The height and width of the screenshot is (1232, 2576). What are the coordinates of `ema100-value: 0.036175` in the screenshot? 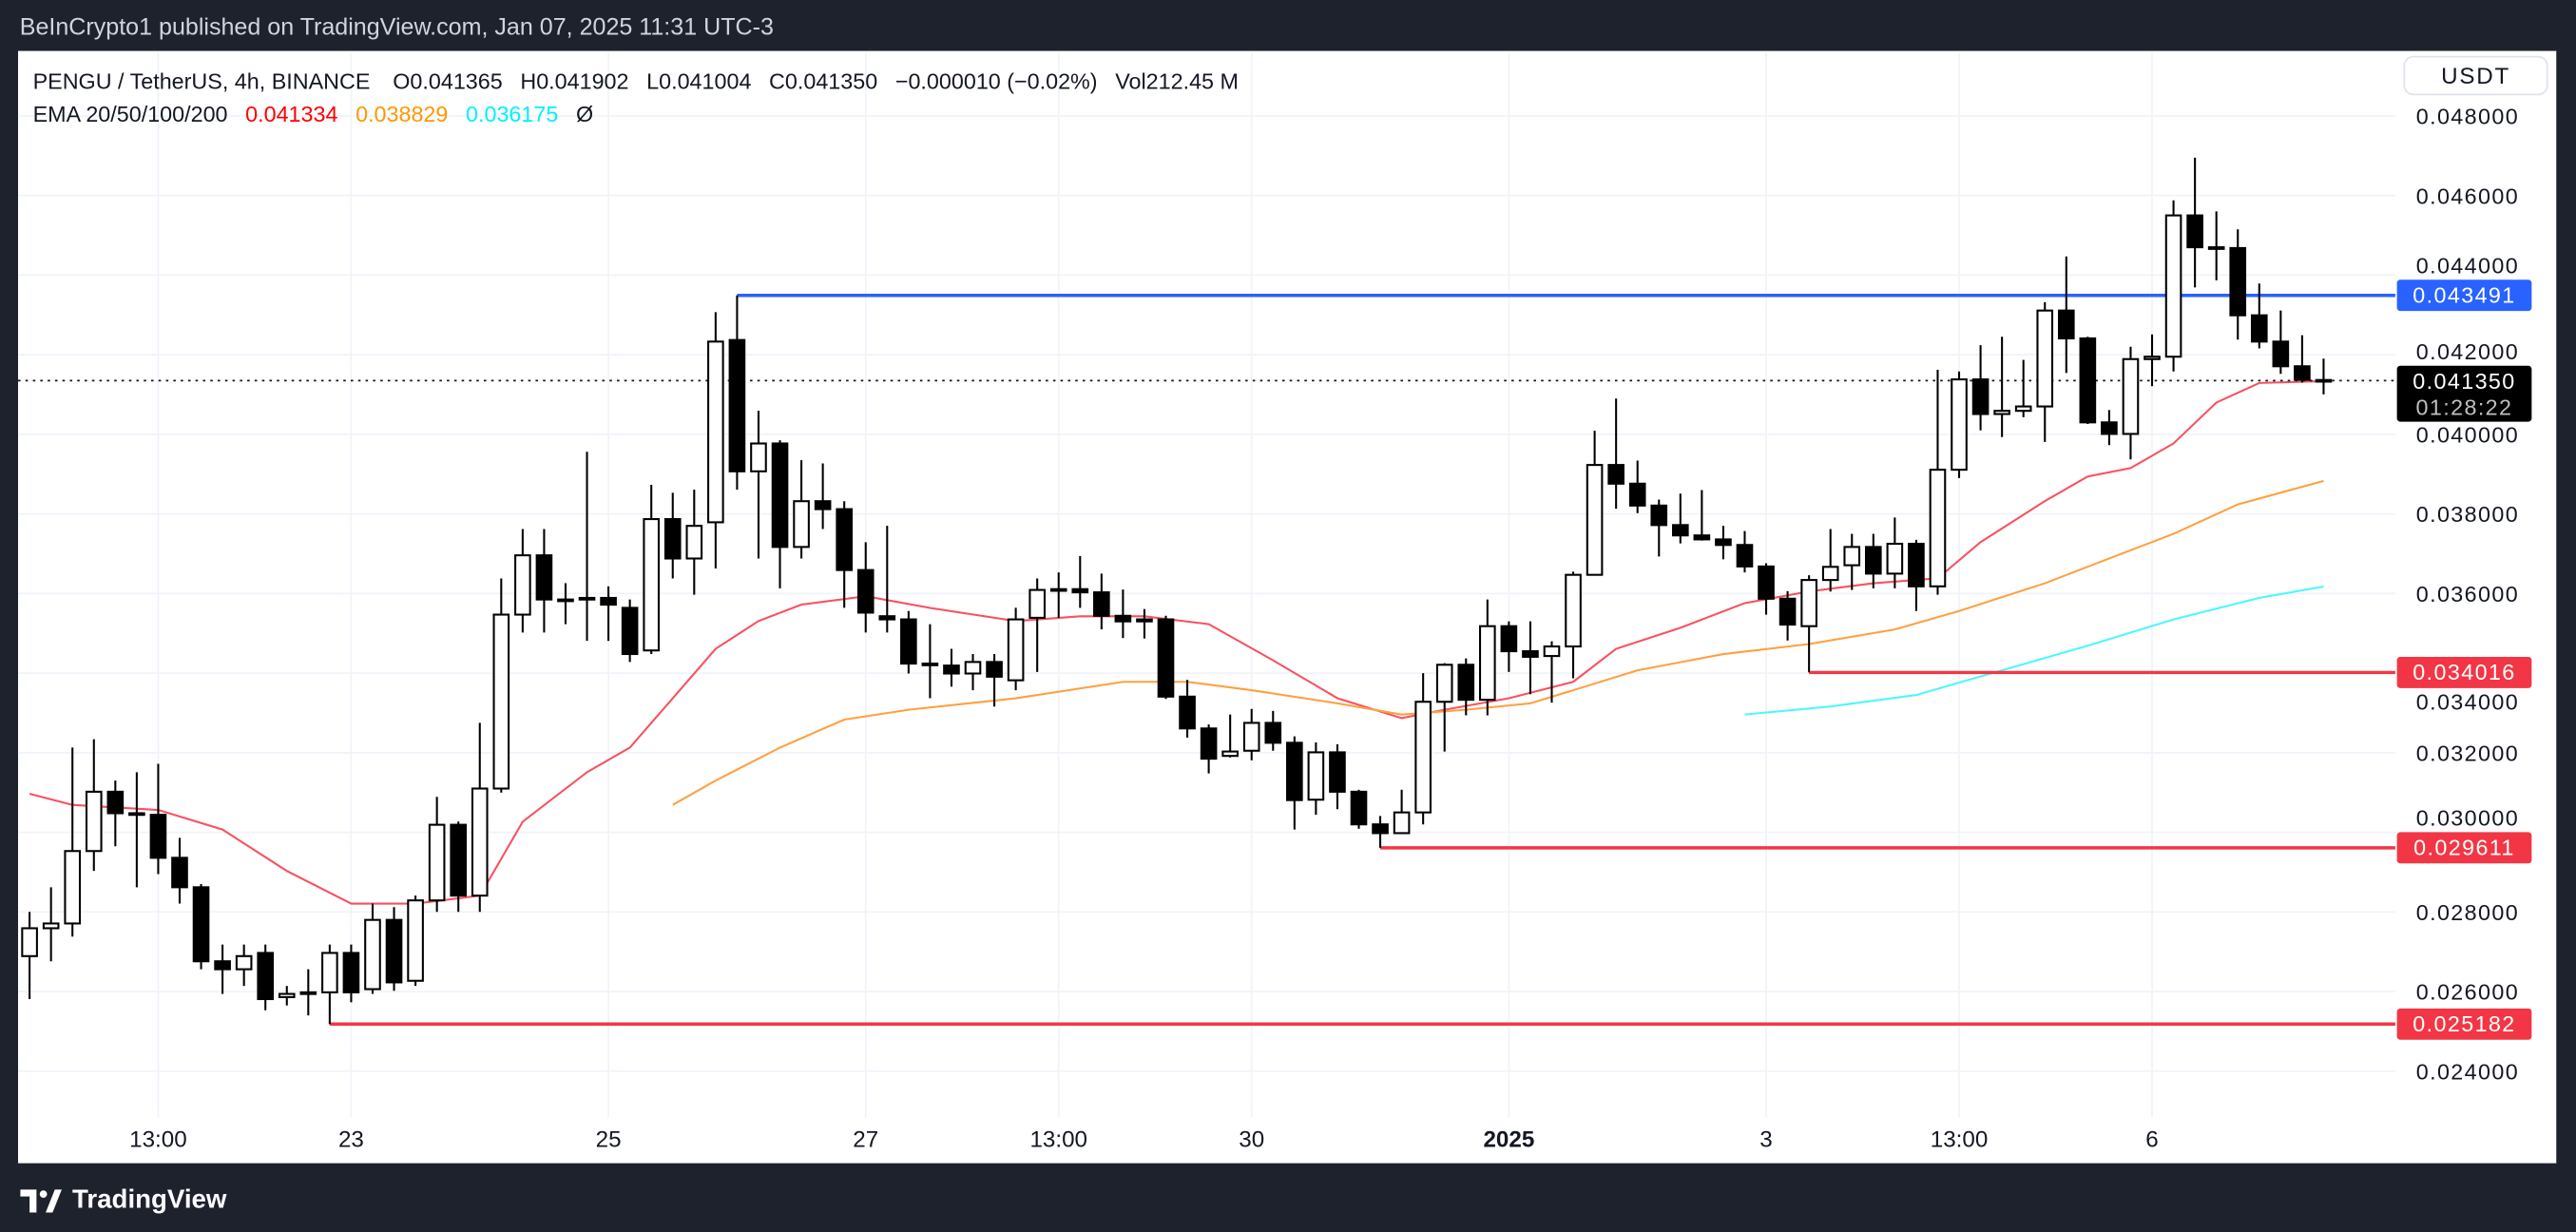 It's located at (513, 114).